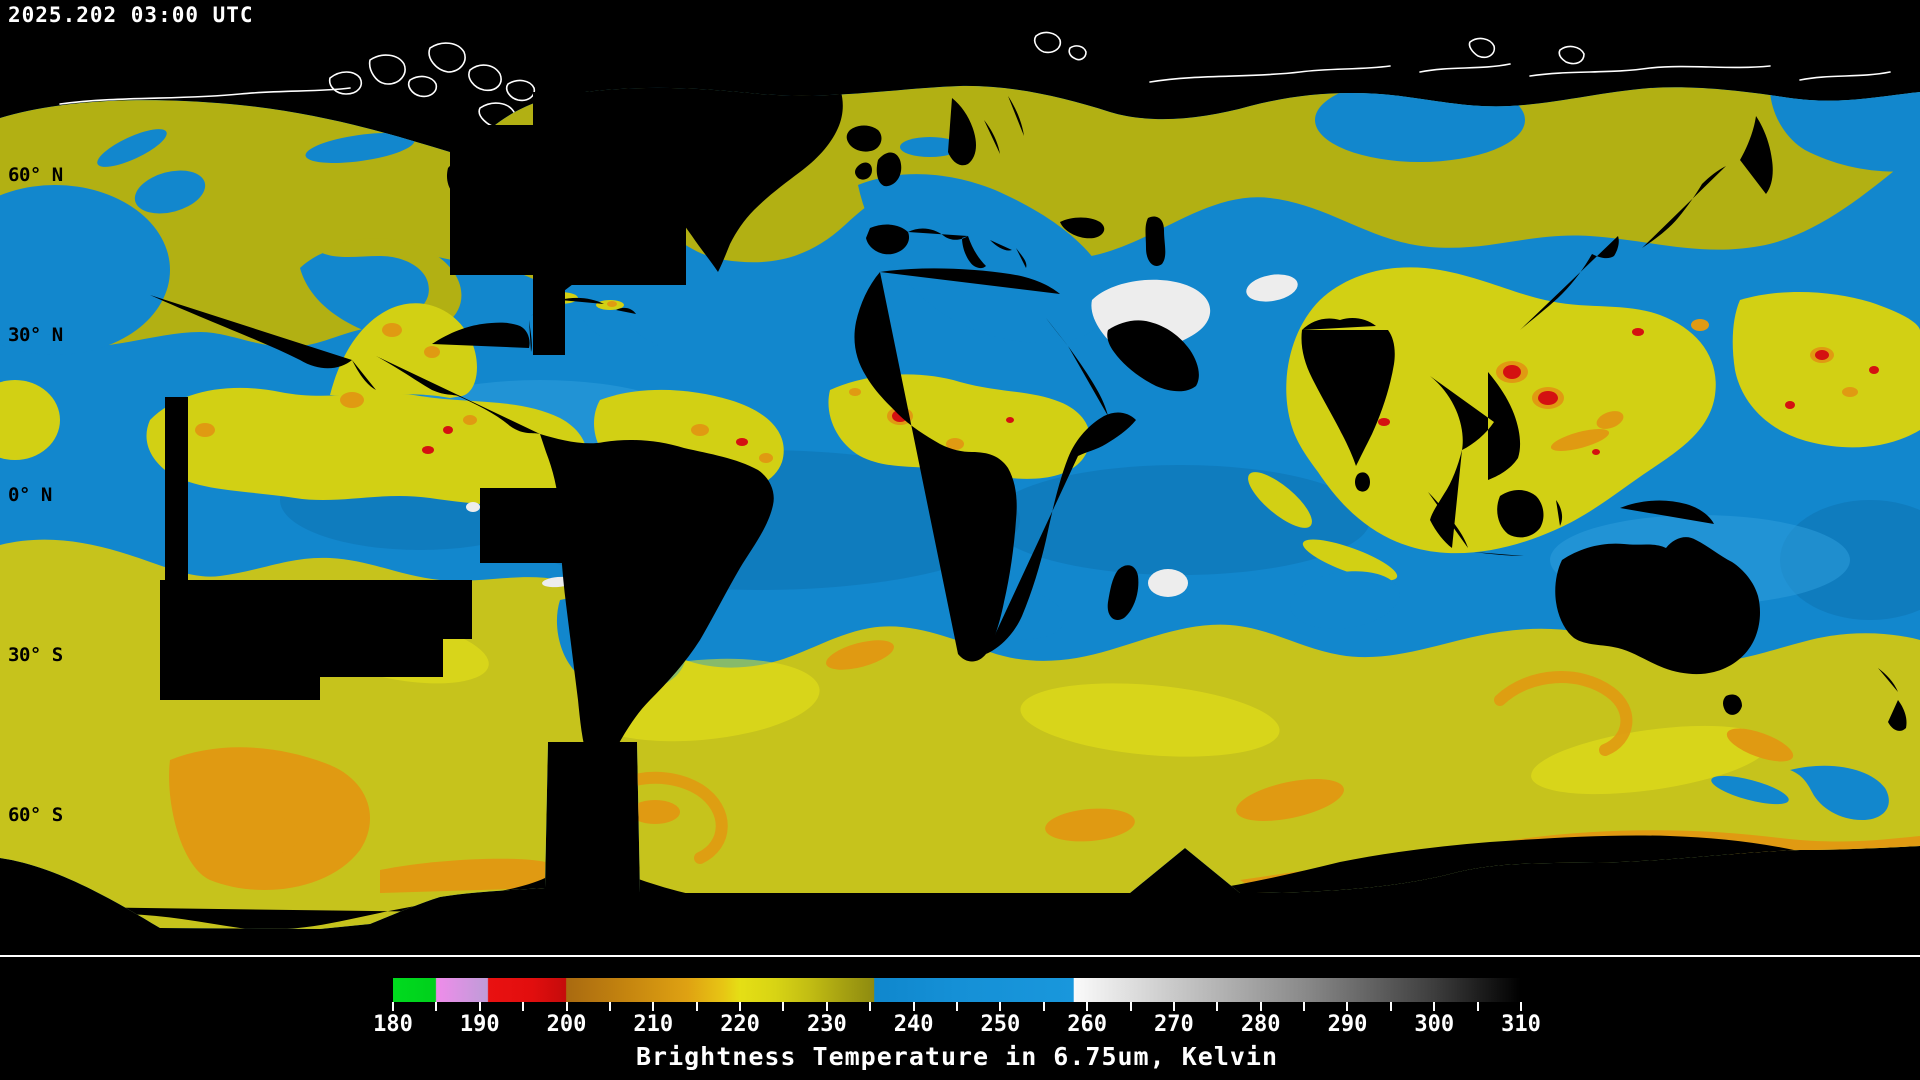 The height and width of the screenshot is (1080, 1920). Describe the element at coordinates (913, 1024) in the screenshot. I see `colorbar-tick-label: 240` at that location.